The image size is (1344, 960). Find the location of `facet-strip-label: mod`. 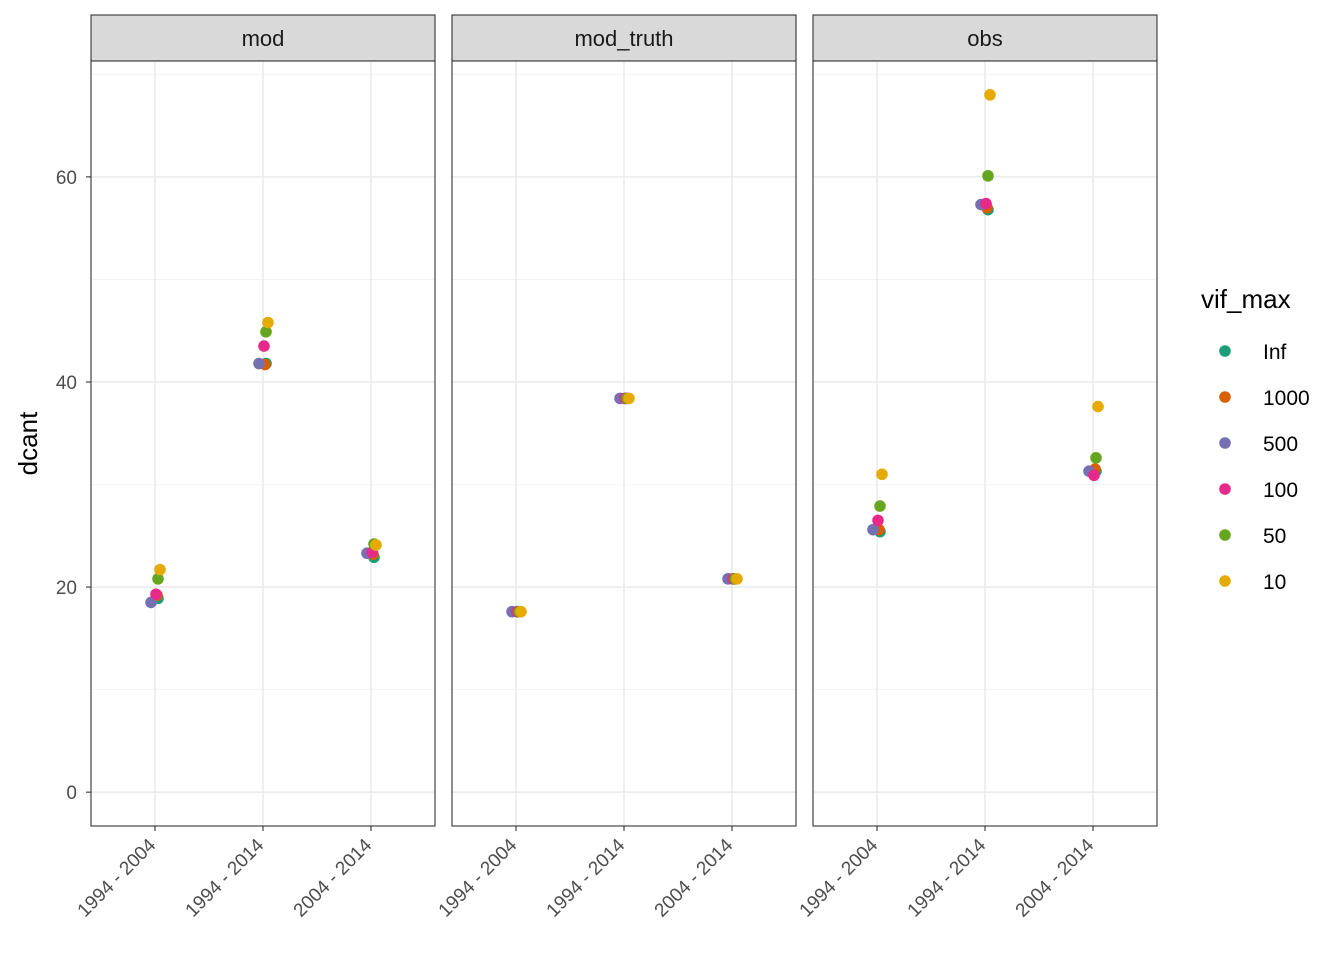

facet-strip-label: mod is located at coordinates (263, 38).